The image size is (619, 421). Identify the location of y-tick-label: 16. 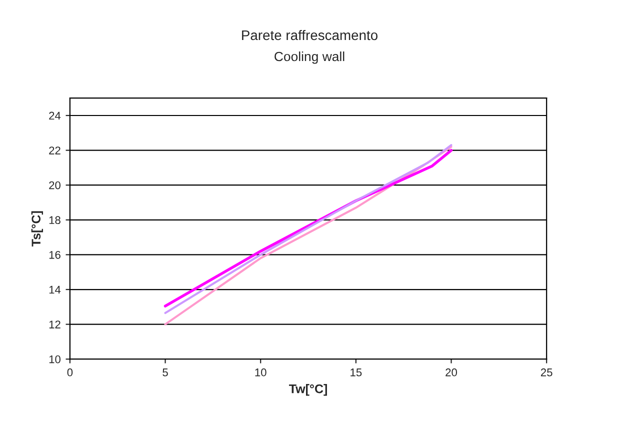
(54, 254).